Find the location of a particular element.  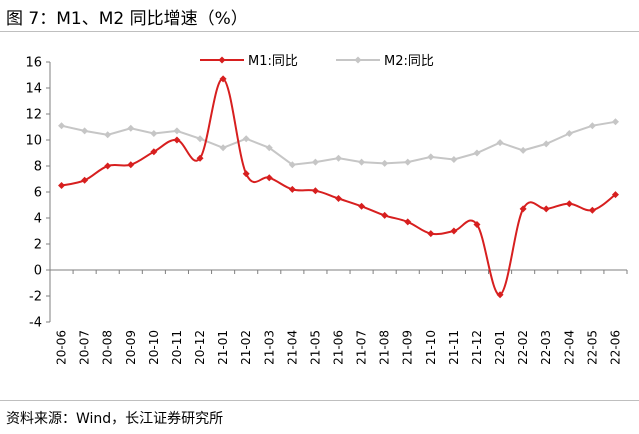

x-tick-label: 21-11 is located at coordinates (454, 347).